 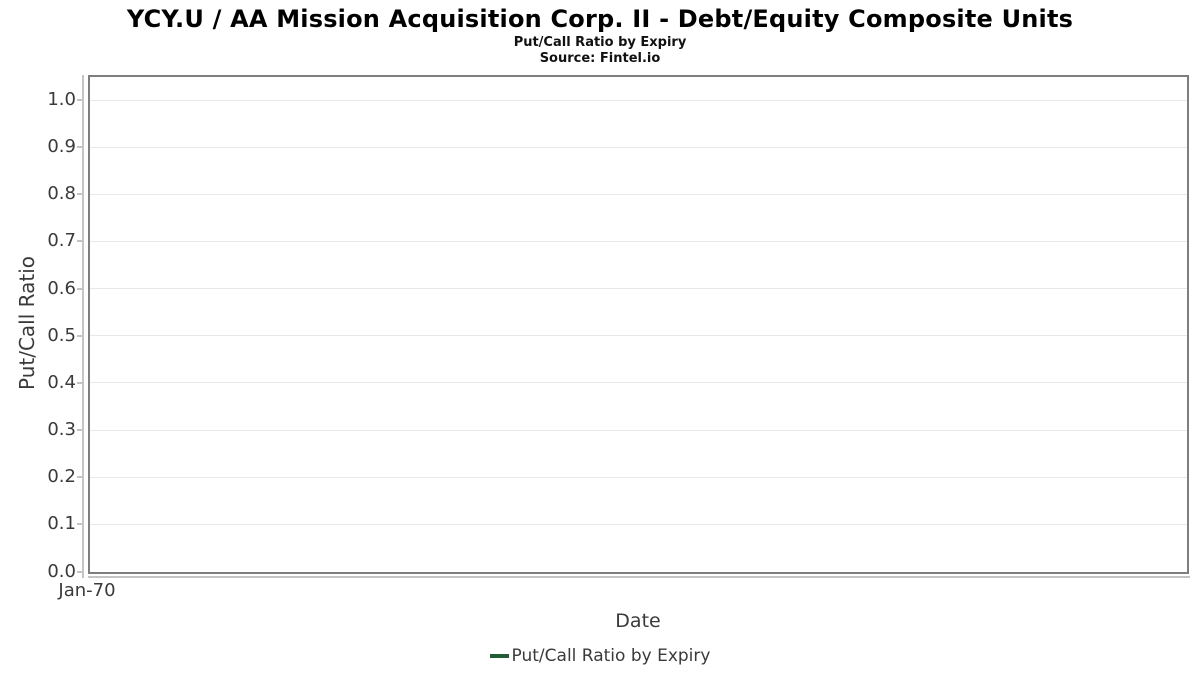 What do you see at coordinates (80, 430) in the screenshot?
I see `y-tick-0.3` at bounding box center [80, 430].